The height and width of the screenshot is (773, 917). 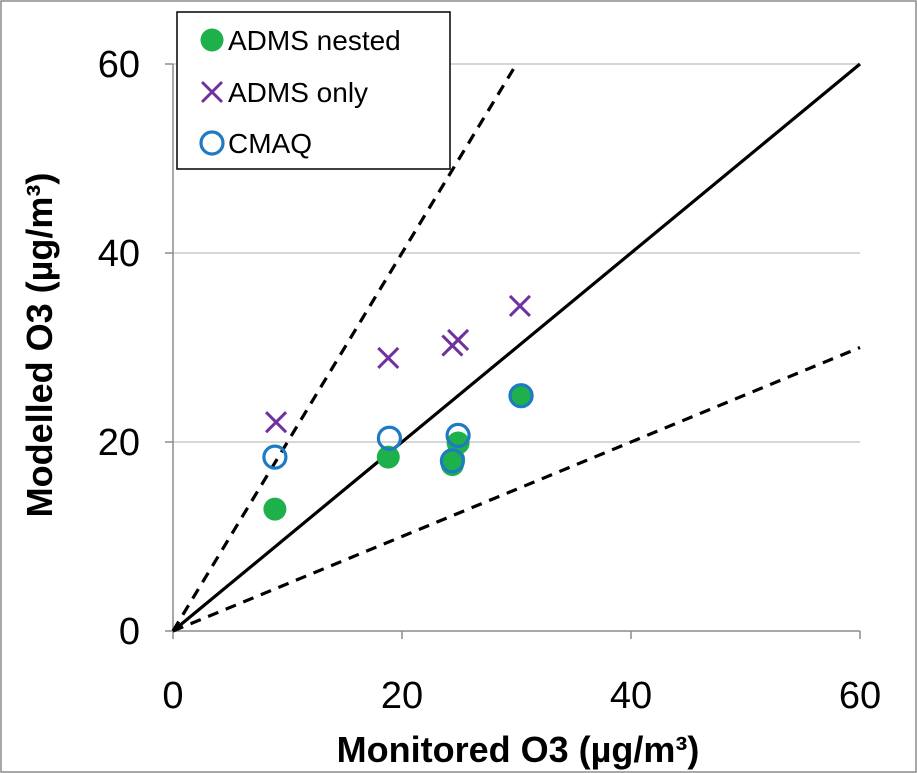 I want to click on legend-label-adms-nested: ADMS nested, so click(x=314, y=40).